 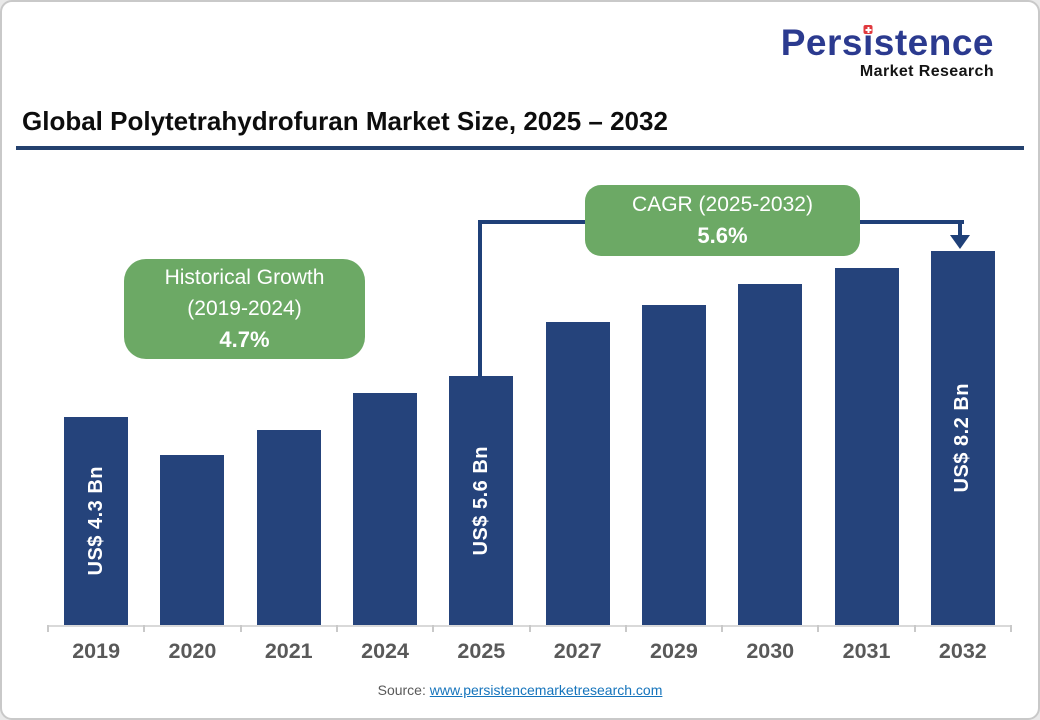 I want to click on bar-2024, so click(x=385, y=509).